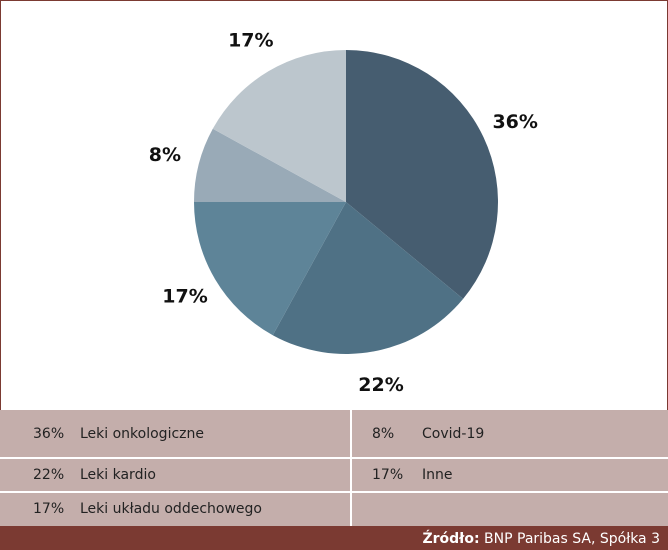  What do you see at coordinates (383, 434) in the screenshot?
I see `legend-value: 8%` at bounding box center [383, 434].